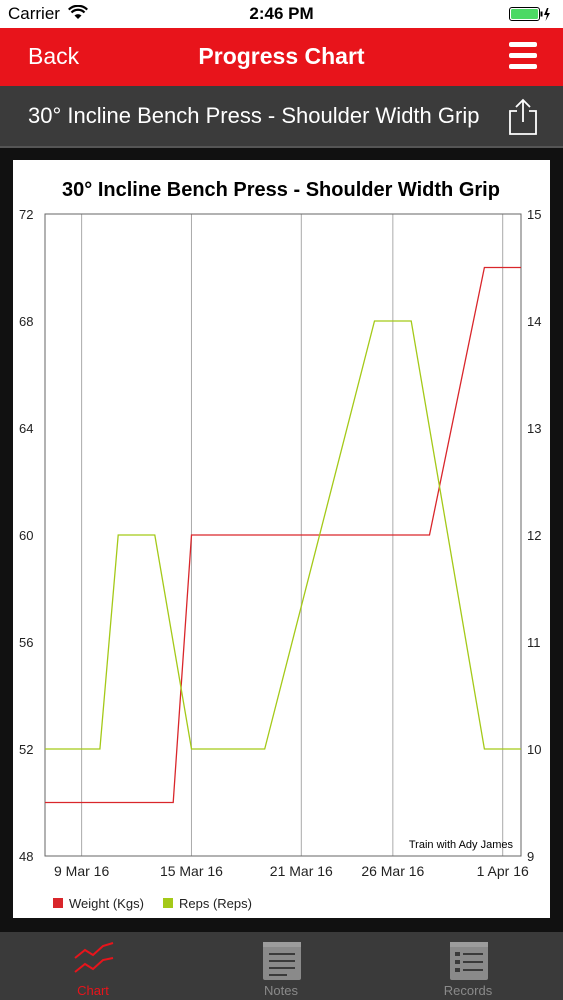 The width and height of the screenshot is (563, 1000). Describe the element at coordinates (301, 871) in the screenshot. I see `x-tick-label: 21 Mar 16` at that location.